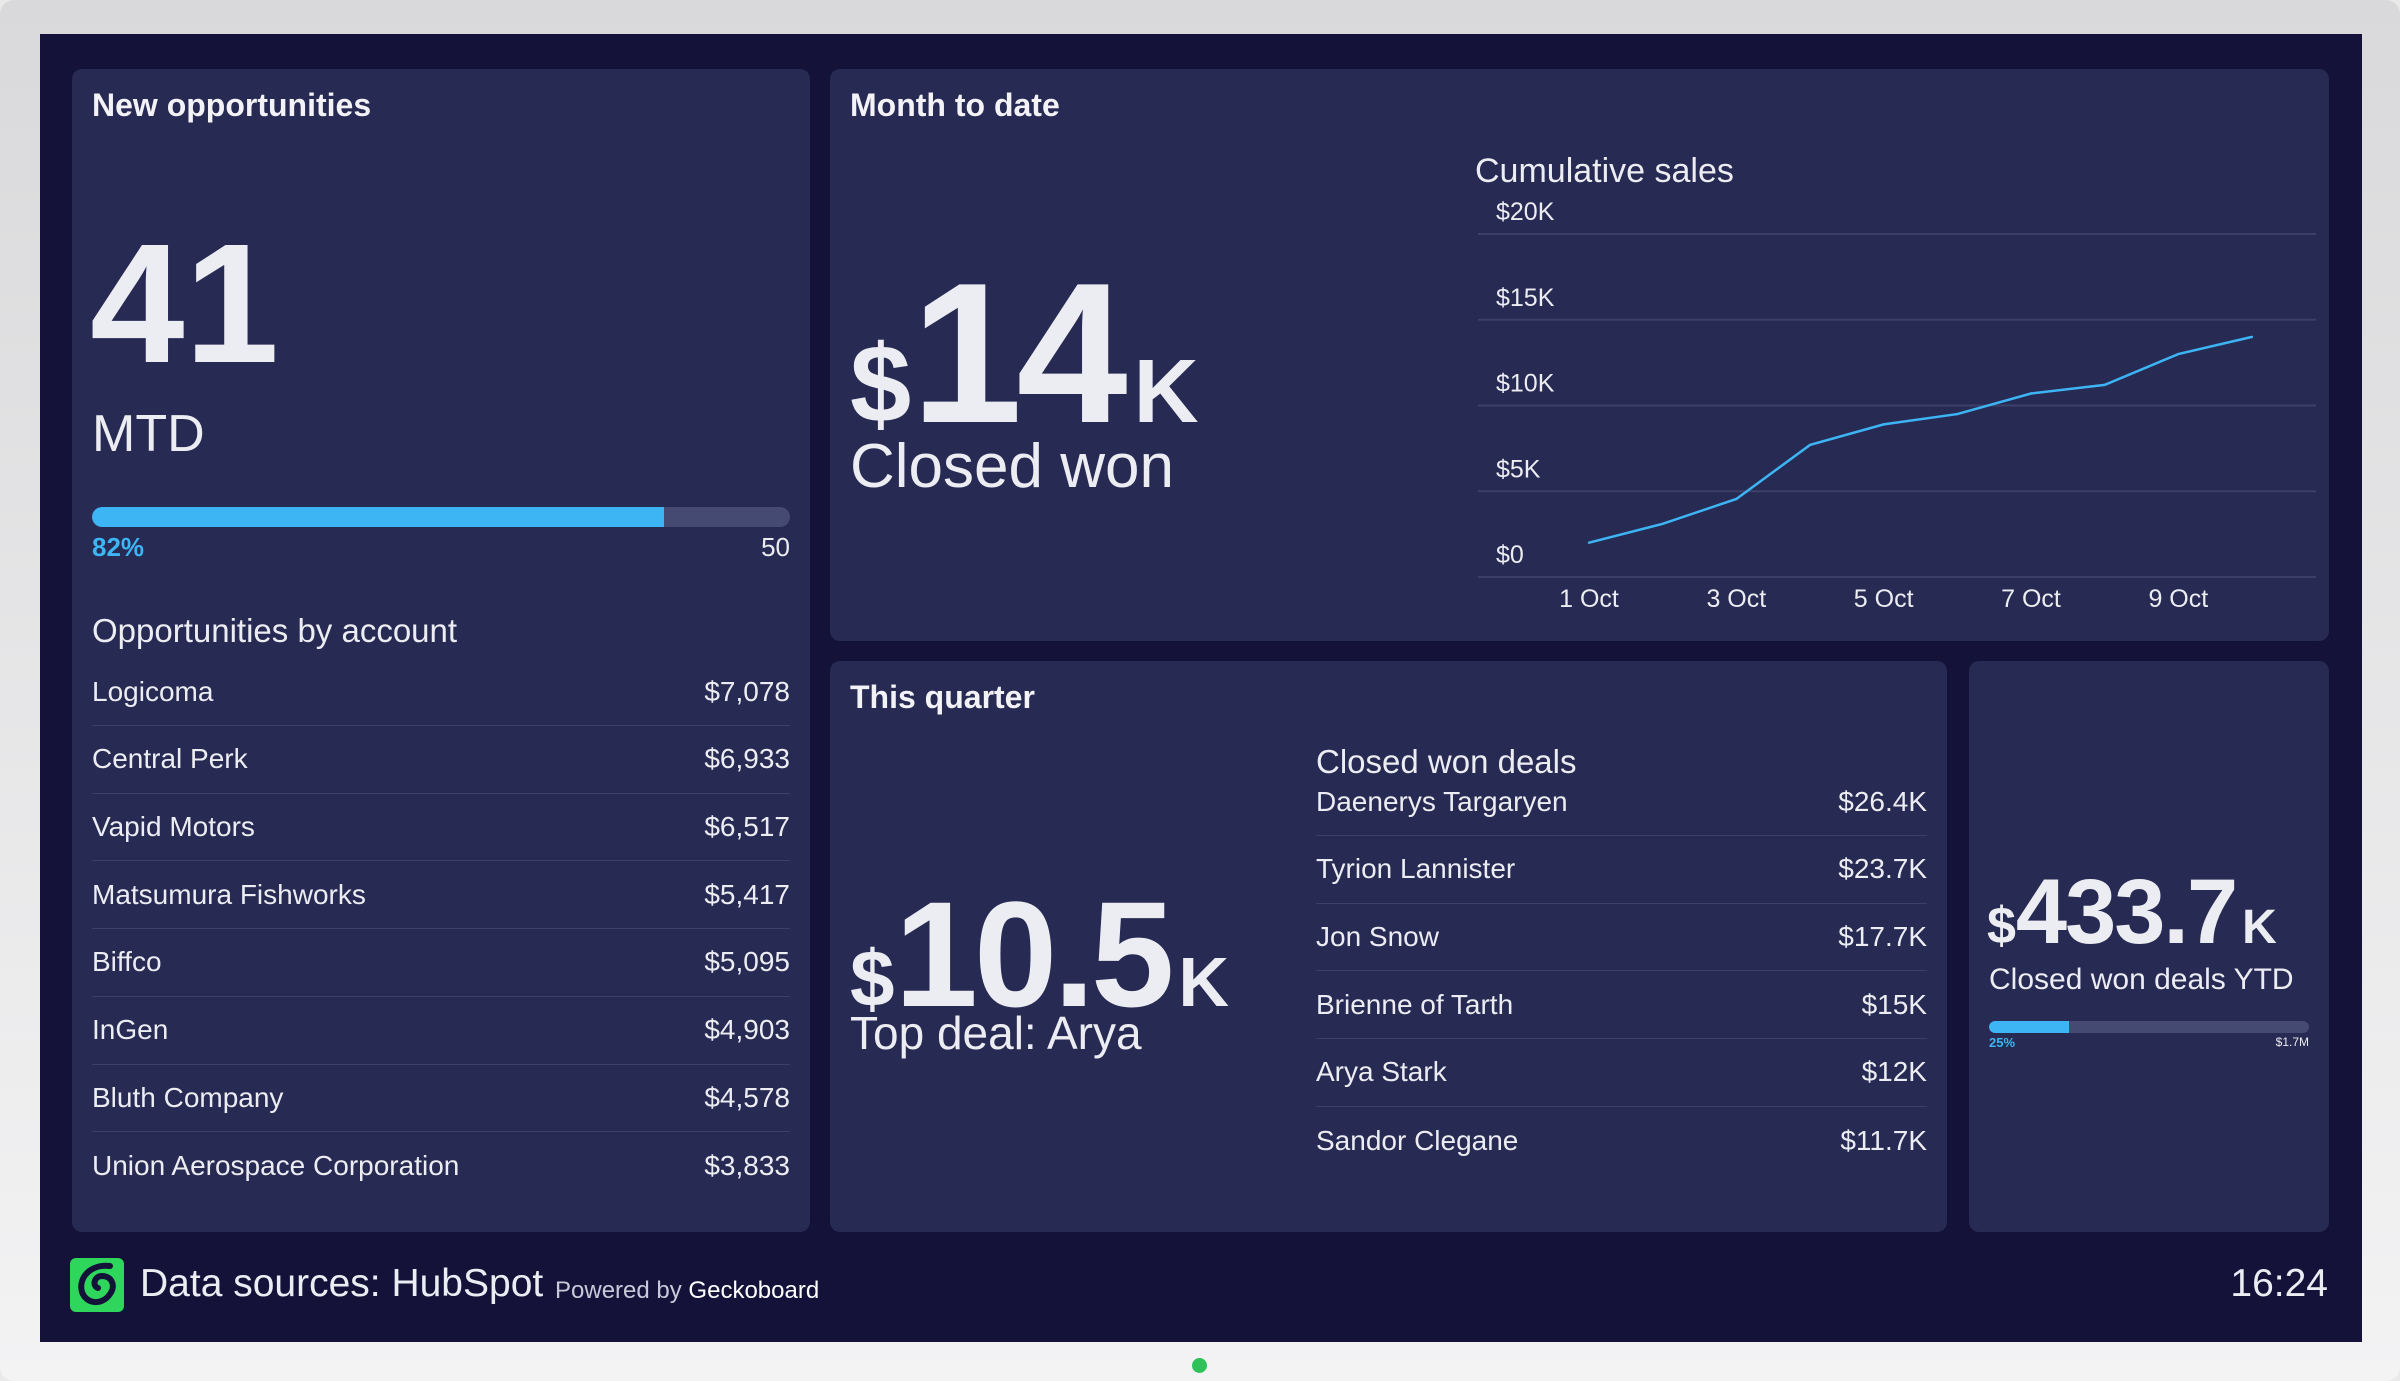 The width and height of the screenshot is (2400, 1381). What do you see at coordinates (1882, 936) in the screenshot?
I see `item-value: $17.7K` at bounding box center [1882, 936].